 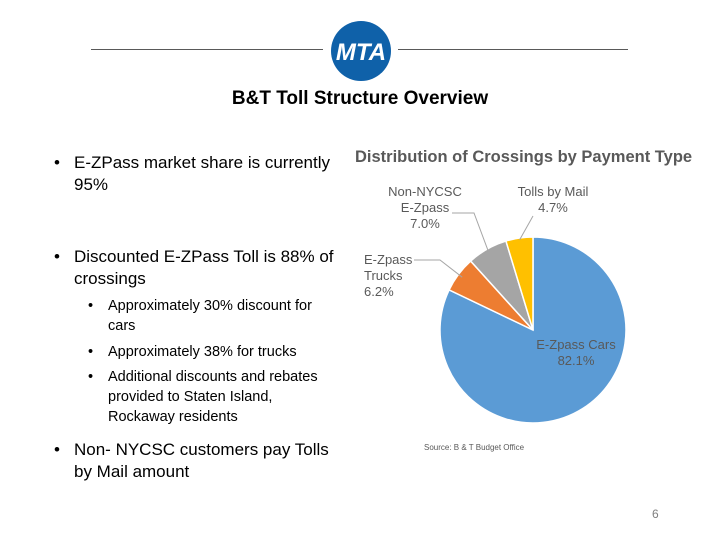 I want to click on header-rule-right, so click(x=513, y=49).